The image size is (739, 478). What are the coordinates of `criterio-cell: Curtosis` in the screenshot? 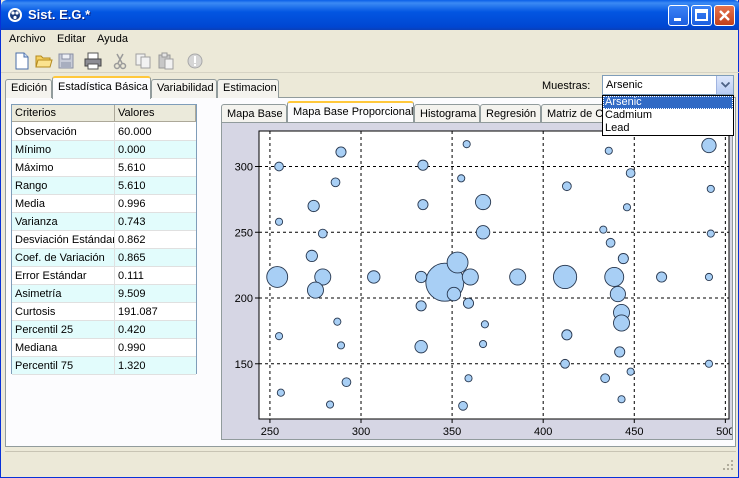 It's located at (63, 312).